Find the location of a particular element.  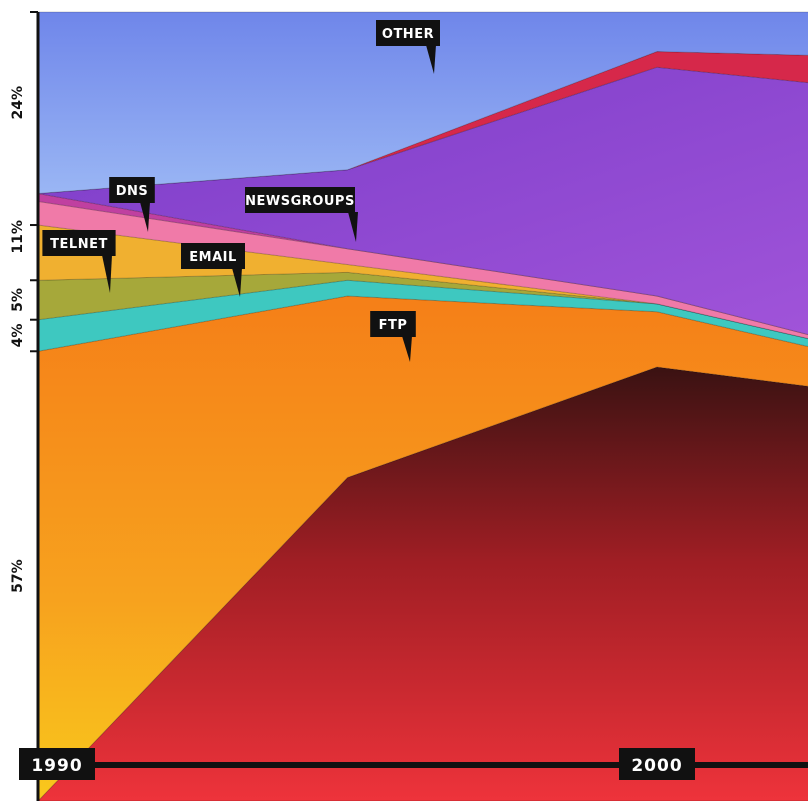

x-tick-label: 2000 is located at coordinates (656, 766).